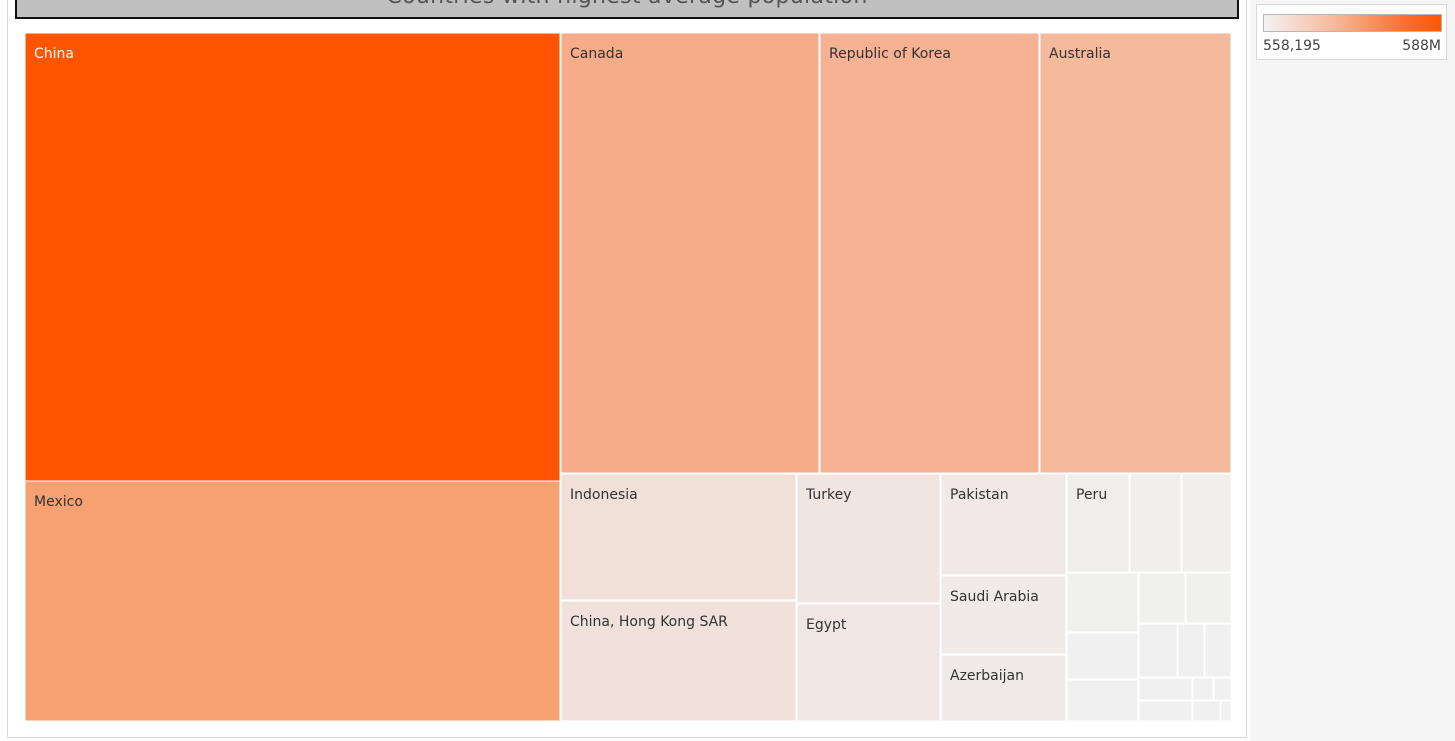  I want to click on legend-min-label: 558,195, so click(1292, 46).